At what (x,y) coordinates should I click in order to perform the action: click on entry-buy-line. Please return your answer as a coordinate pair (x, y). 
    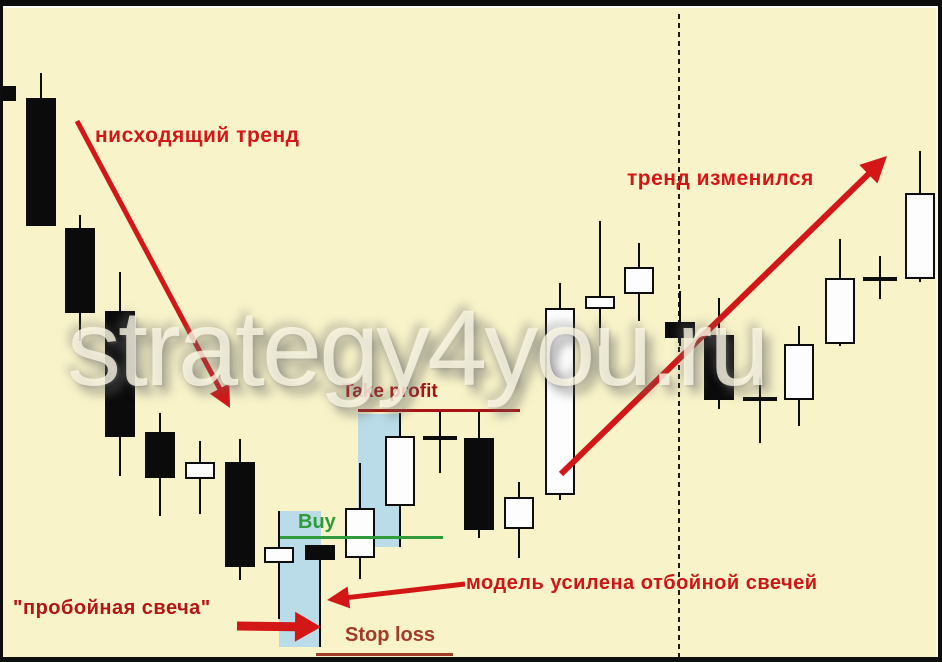
    Looking at the image, I should click on (361, 537).